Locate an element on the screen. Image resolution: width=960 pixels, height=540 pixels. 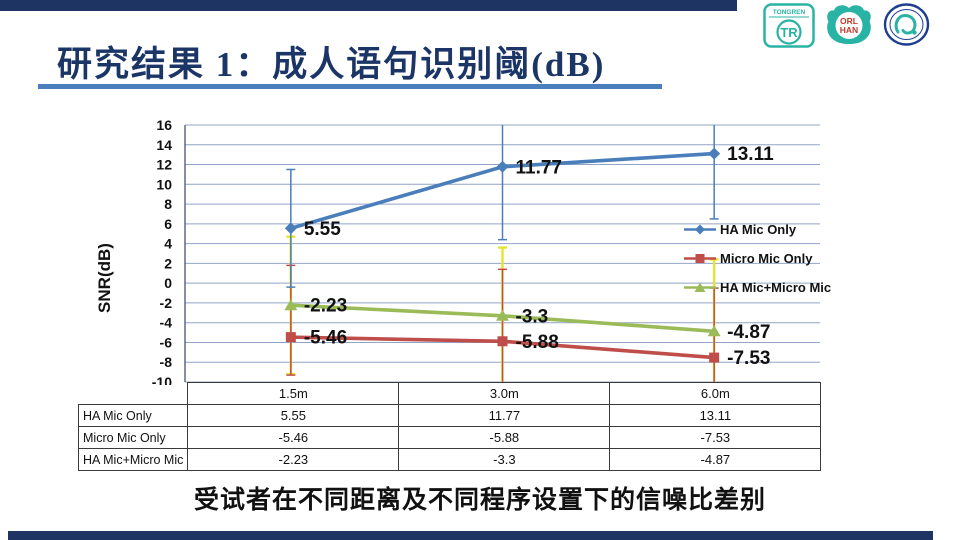
table-value: -5.88 is located at coordinates (504, 437).